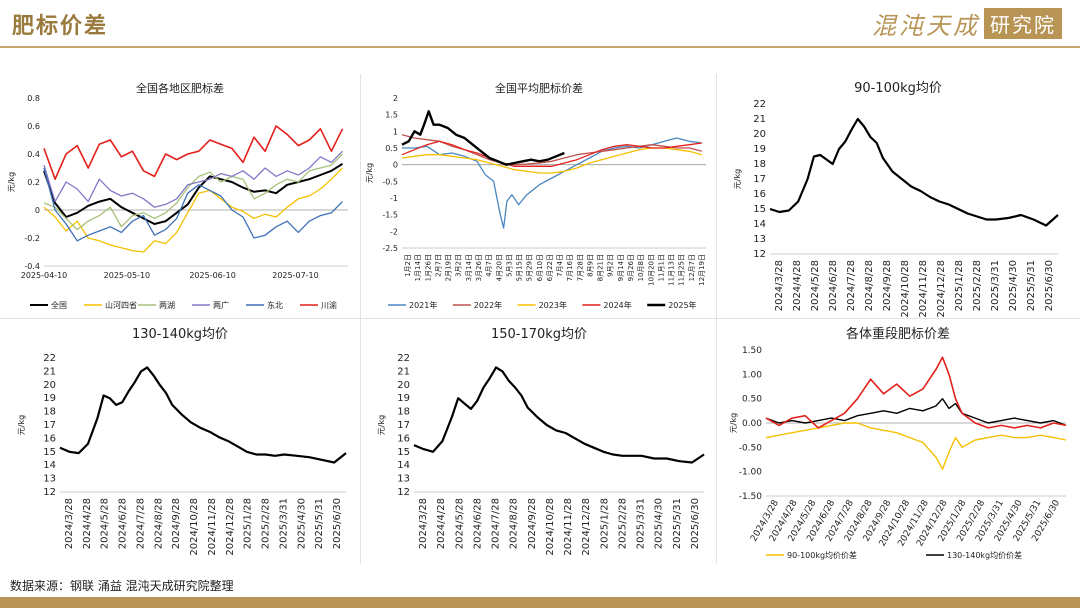 Image resolution: width=1080 pixels, height=608 pixels. Describe the element at coordinates (539, 334) in the screenshot. I see `chart-title: 150-170kg均价` at that location.